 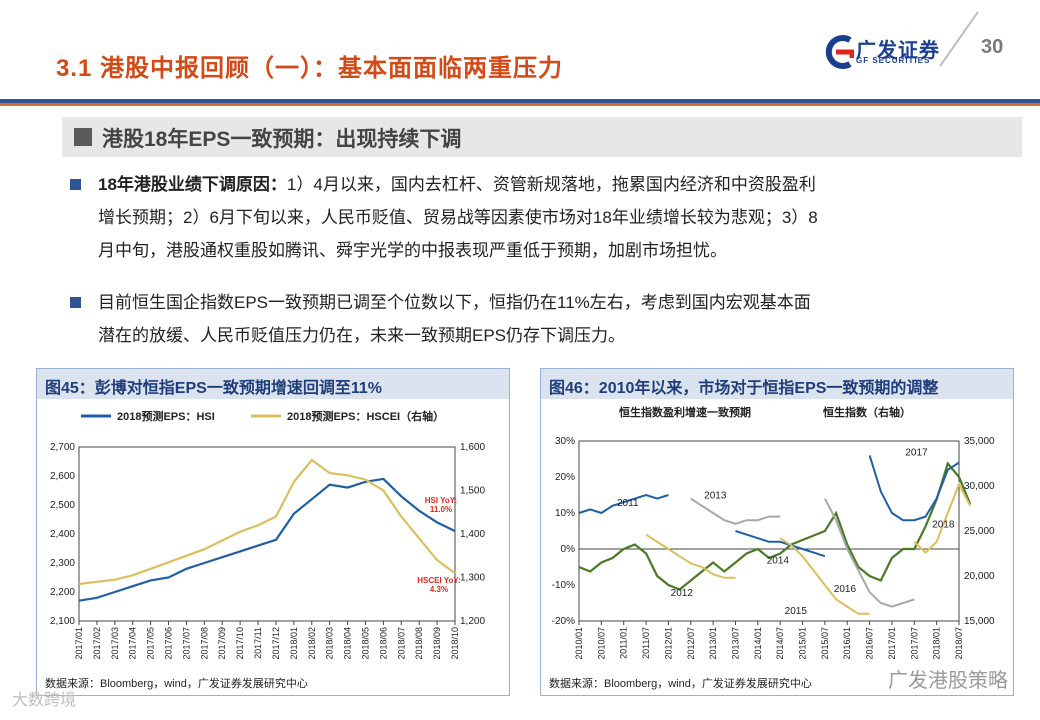 I want to click on logo-mark-icon, so click(x=839, y=52).